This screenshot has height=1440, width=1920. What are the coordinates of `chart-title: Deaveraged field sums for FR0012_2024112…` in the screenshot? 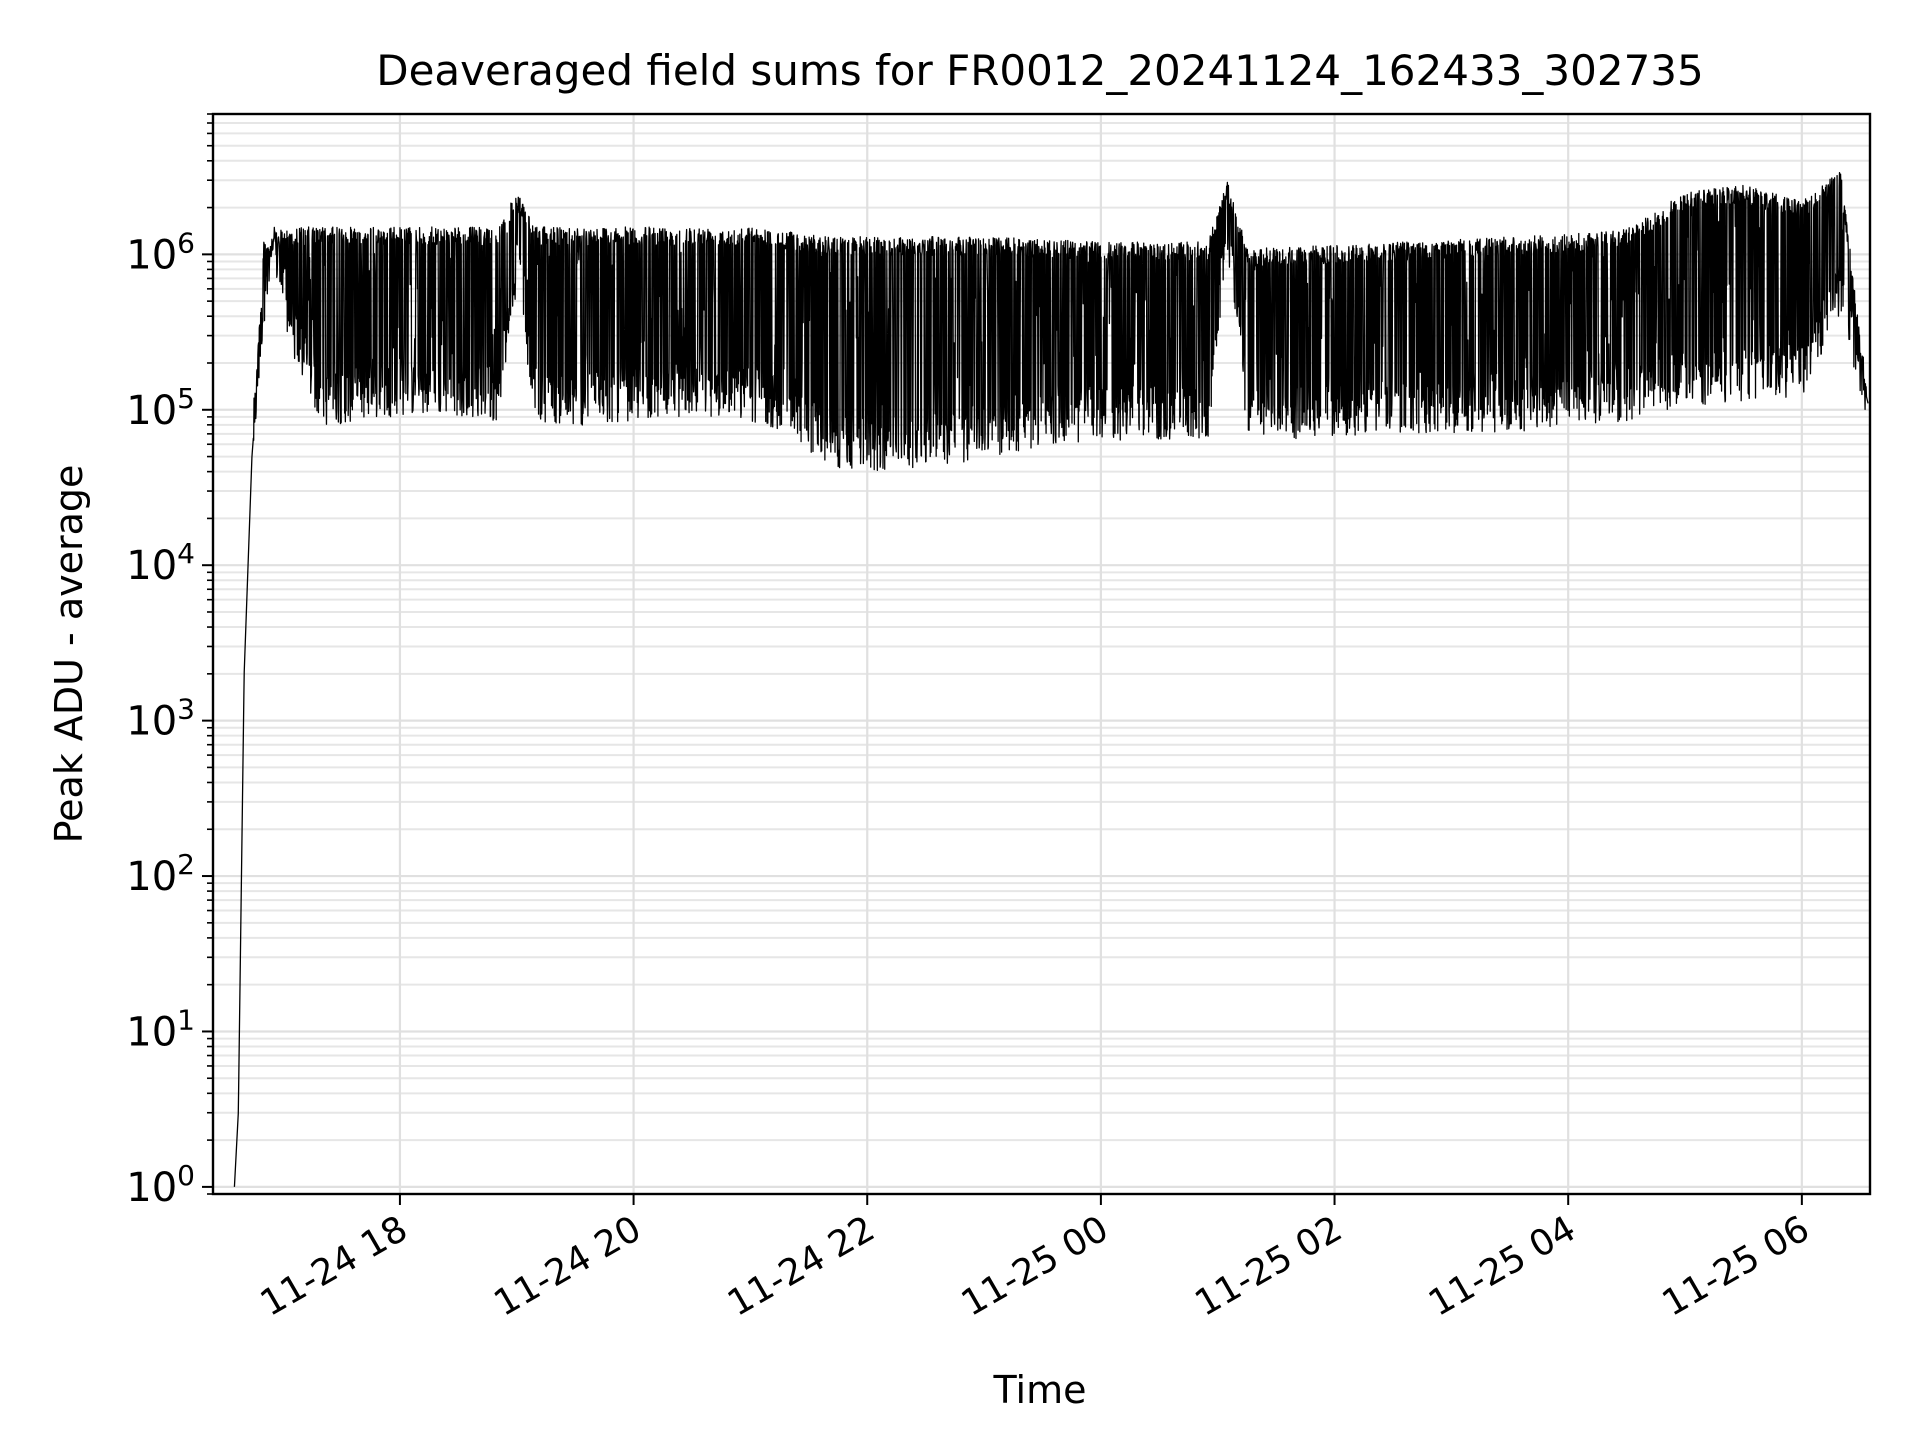 It's located at (1040, 70).